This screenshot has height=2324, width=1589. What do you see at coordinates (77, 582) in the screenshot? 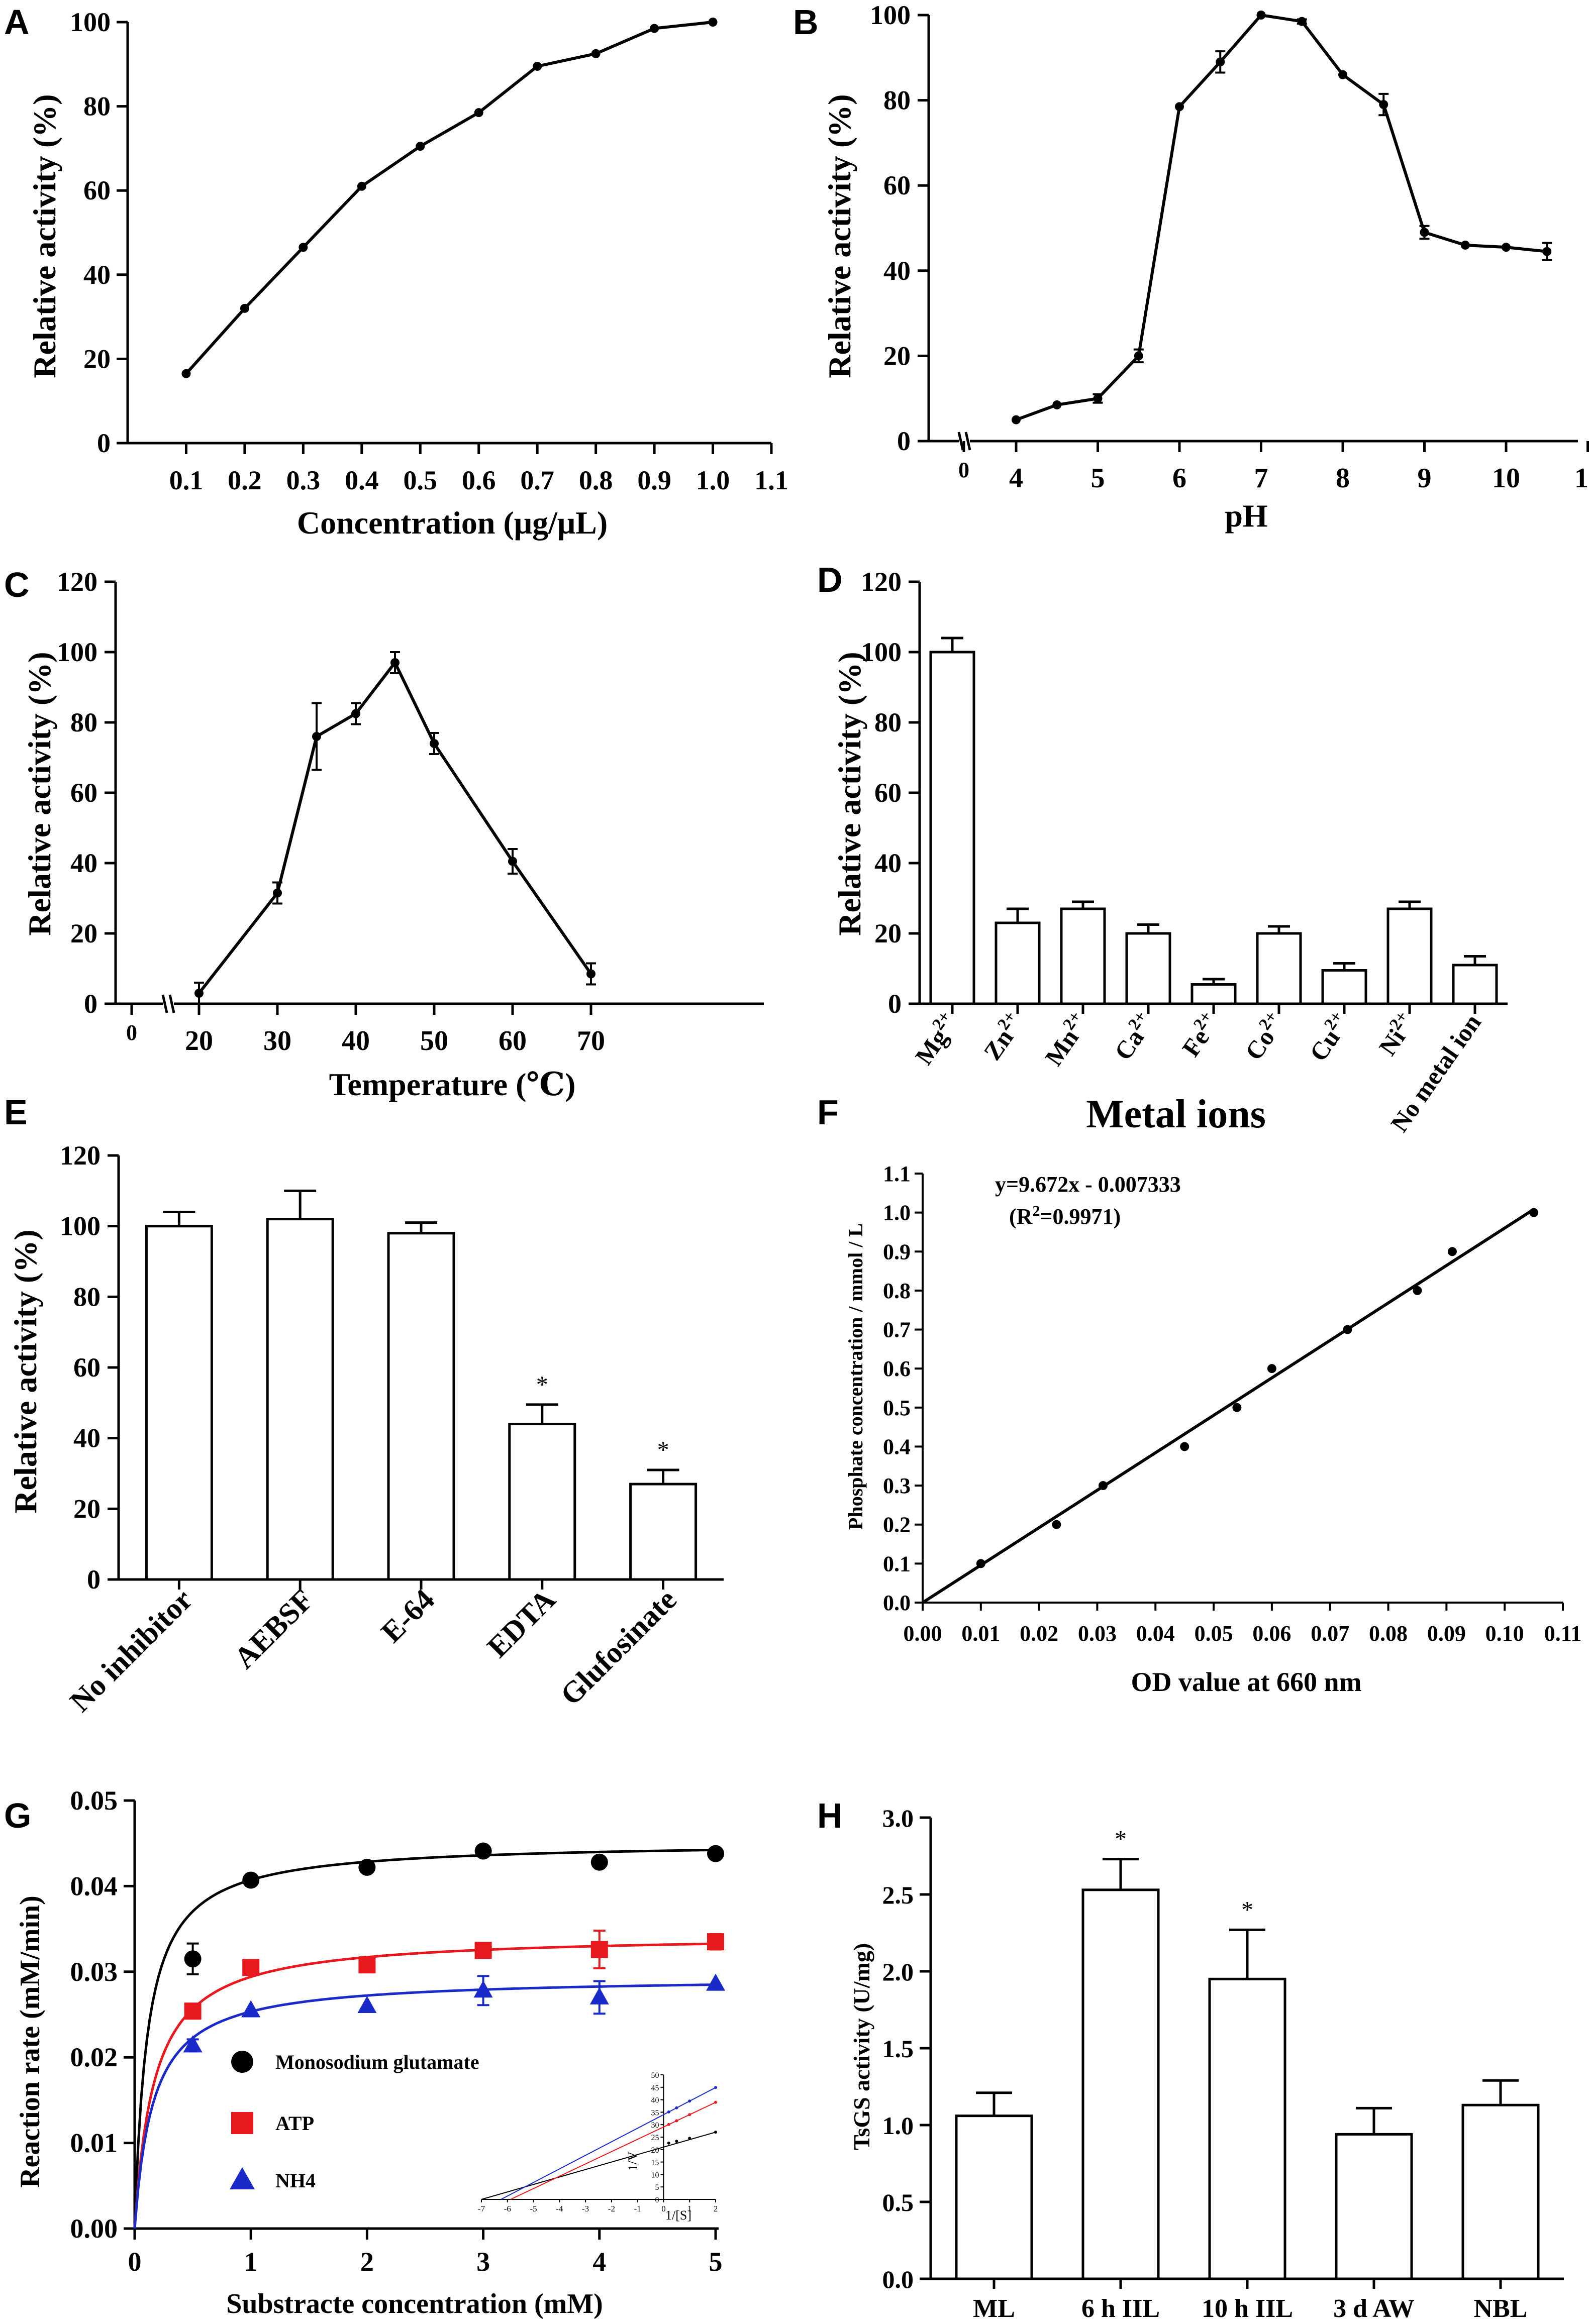
I see `panel-c-y-tick-label: 120` at bounding box center [77, 582].